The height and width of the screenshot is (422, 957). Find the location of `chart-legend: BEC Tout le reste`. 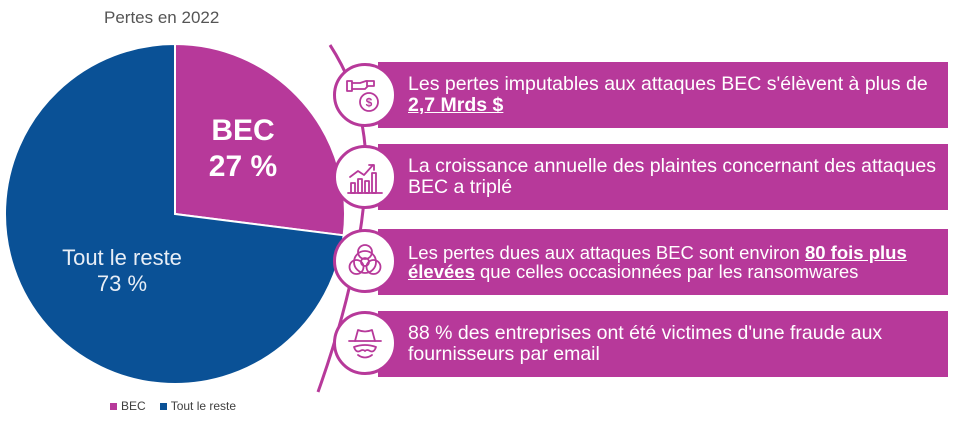

chart-legend: BEC Tout le reste is located at coordinates (173, 406).